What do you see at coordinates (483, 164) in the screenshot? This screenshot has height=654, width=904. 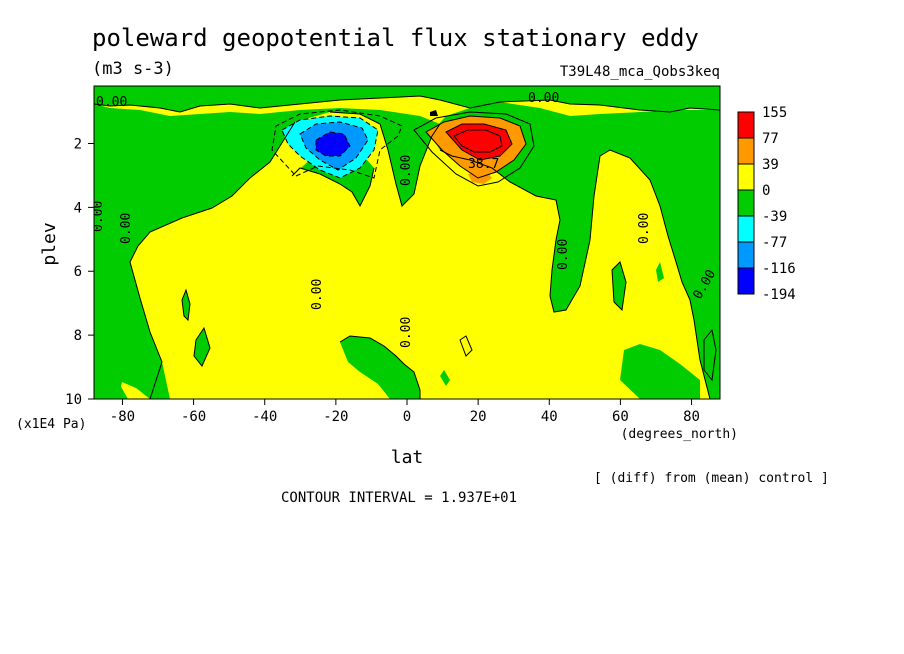 I see `contour-label: 38.7` at bounding box center [483, 164].